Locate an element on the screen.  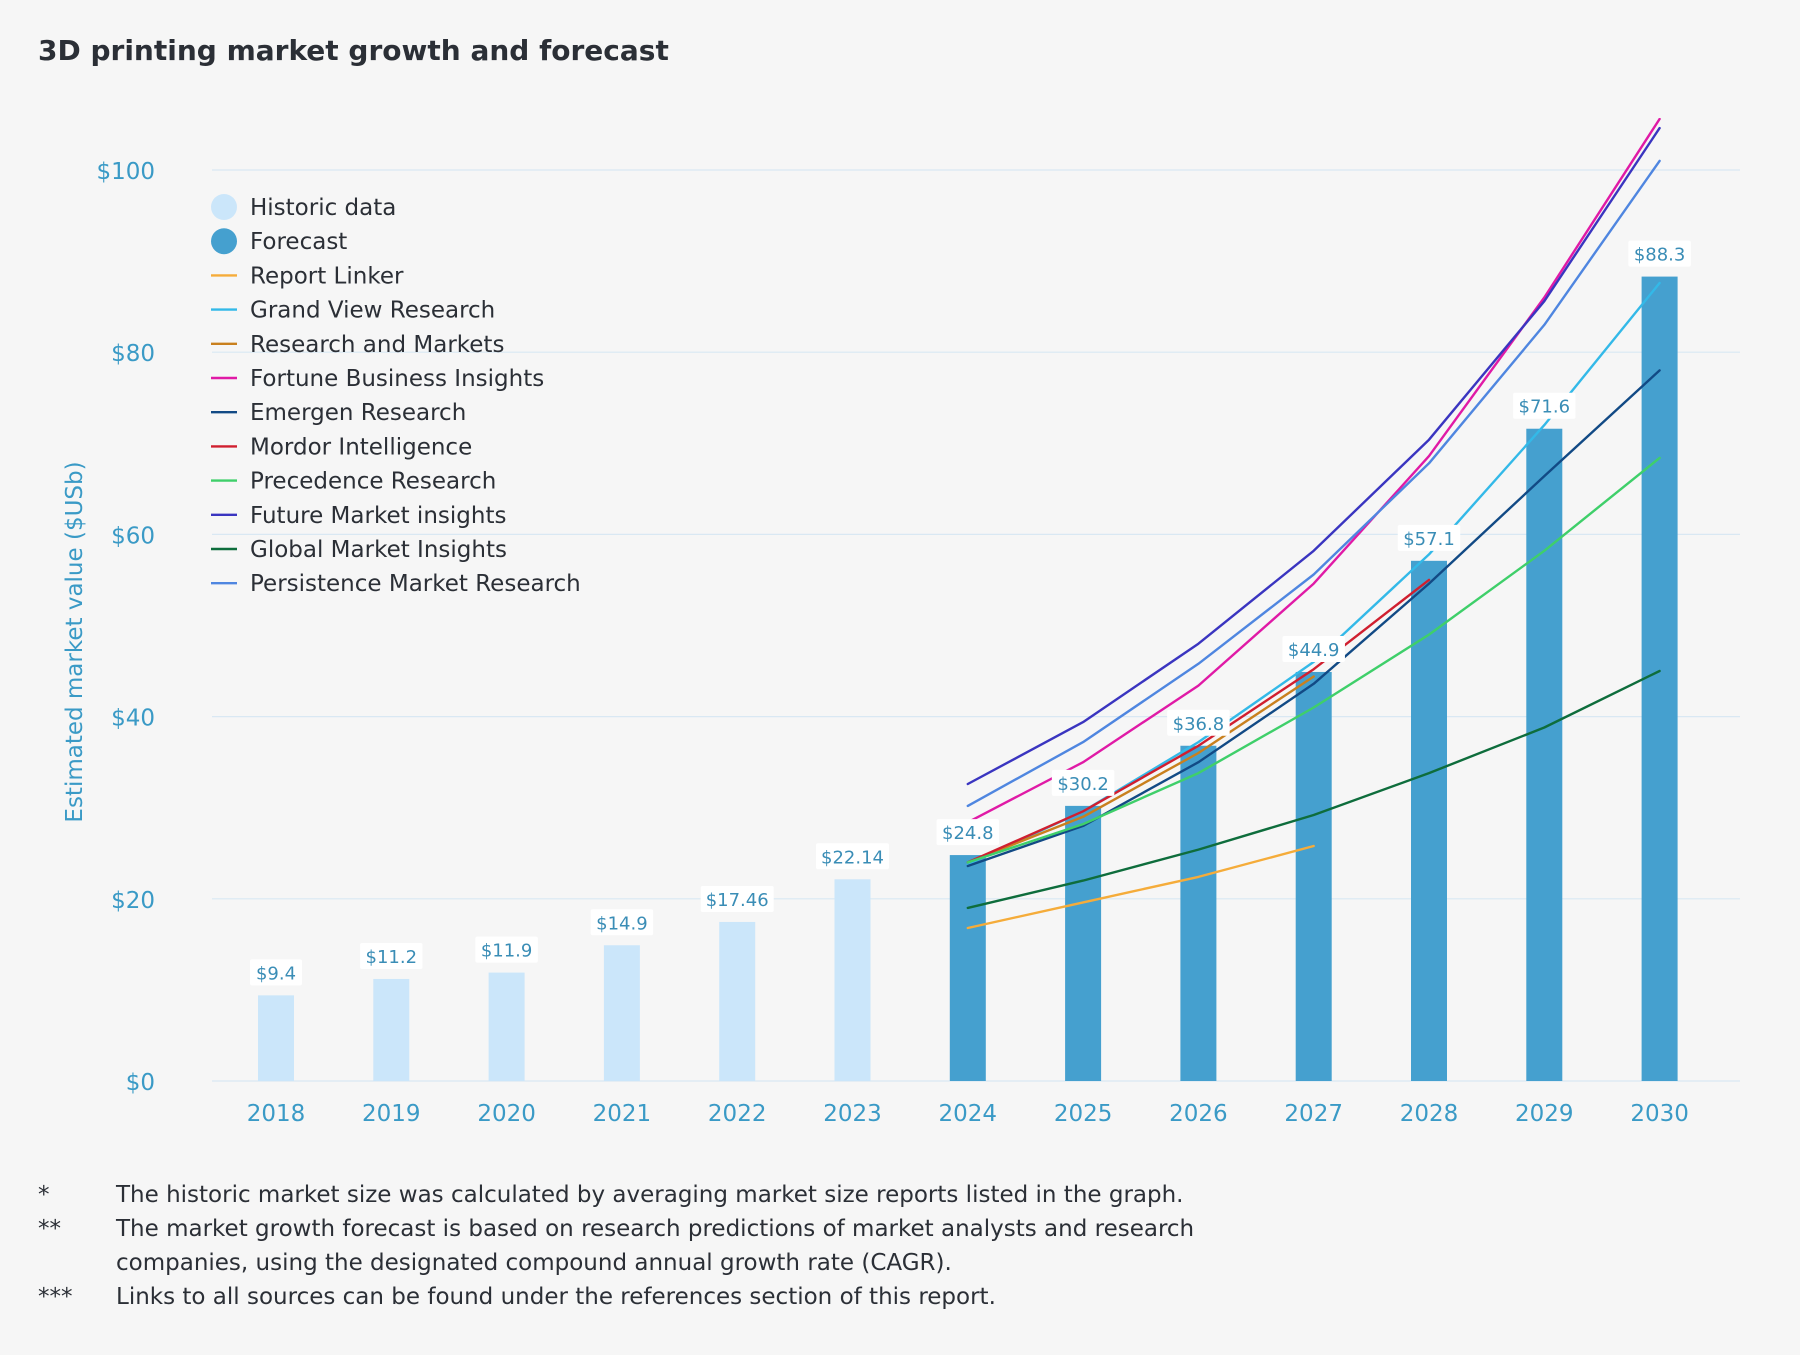
data-label: $36.8 is located at coordinates (1199, 724).